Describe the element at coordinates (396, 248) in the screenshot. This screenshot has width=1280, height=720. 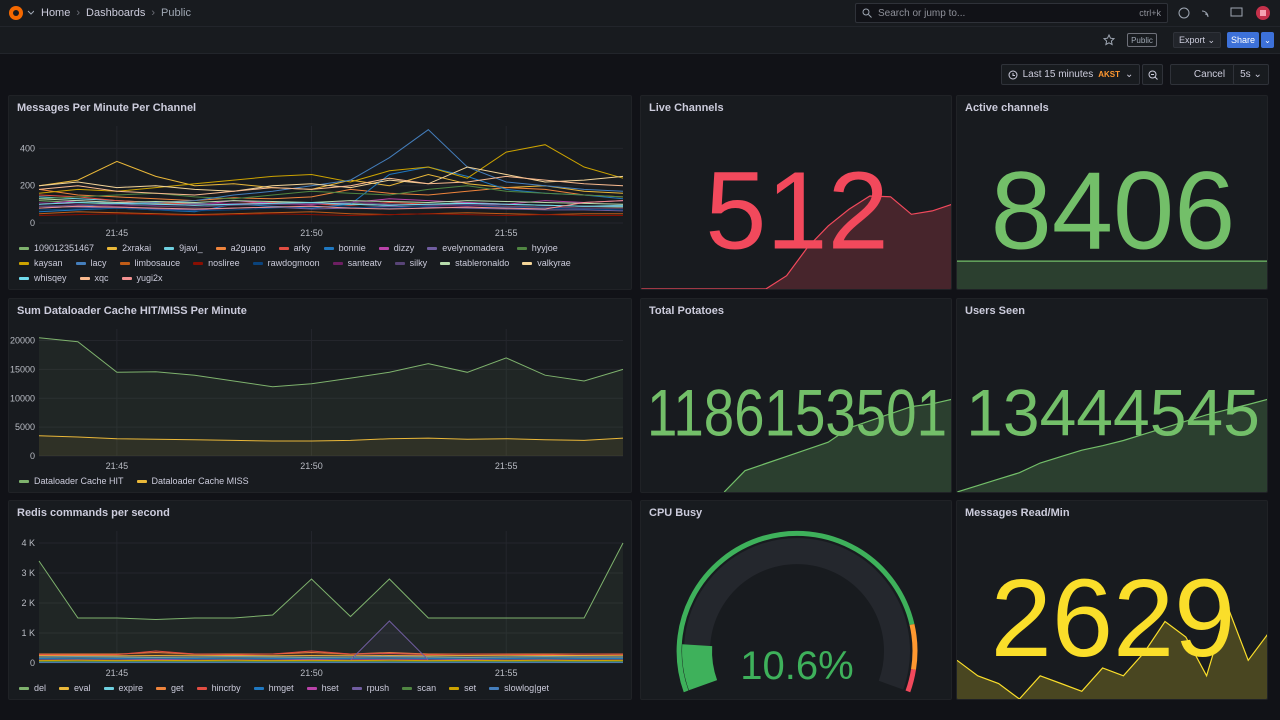
I see `legend-item: dizzy` at that location.